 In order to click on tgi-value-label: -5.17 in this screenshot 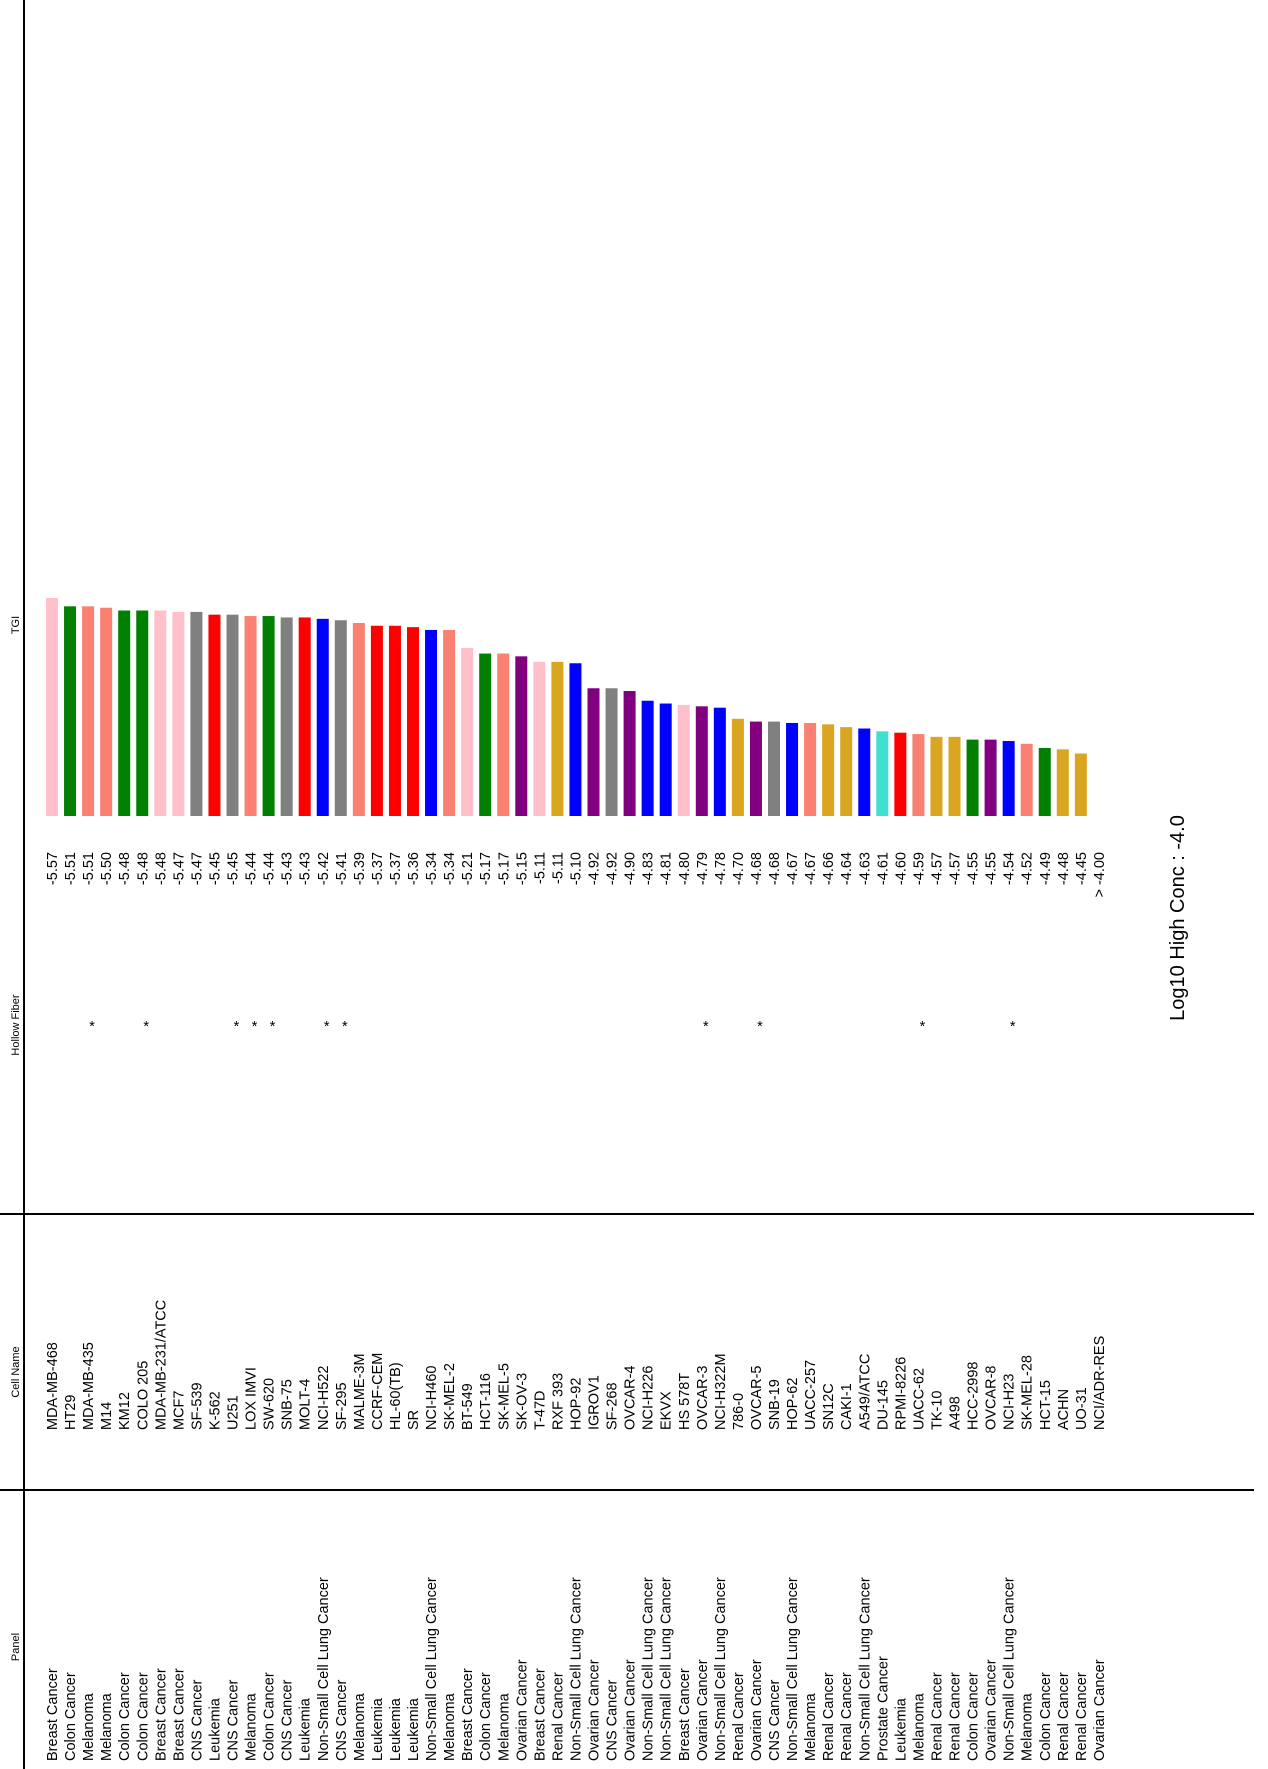, I will do `click(486, 868)`.